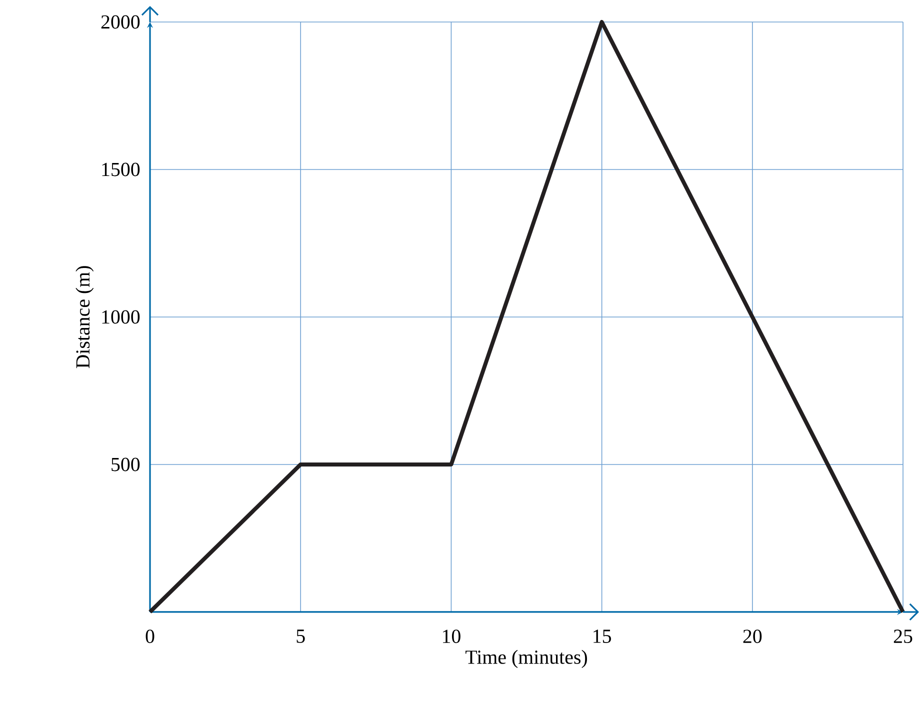  I want to click on x-tick-label: 25, so click(903, 637).